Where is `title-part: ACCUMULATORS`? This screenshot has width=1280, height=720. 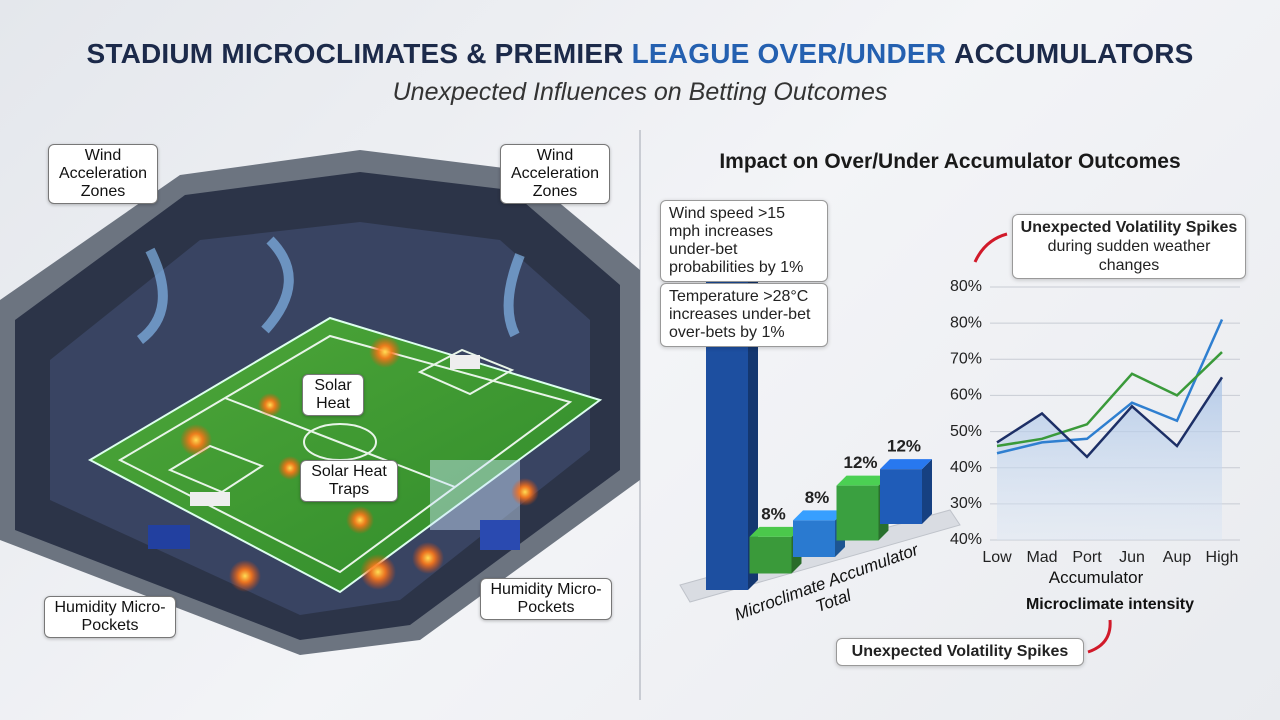 title-part: ACCUMULATORS is located at coordinates (1074, 53).